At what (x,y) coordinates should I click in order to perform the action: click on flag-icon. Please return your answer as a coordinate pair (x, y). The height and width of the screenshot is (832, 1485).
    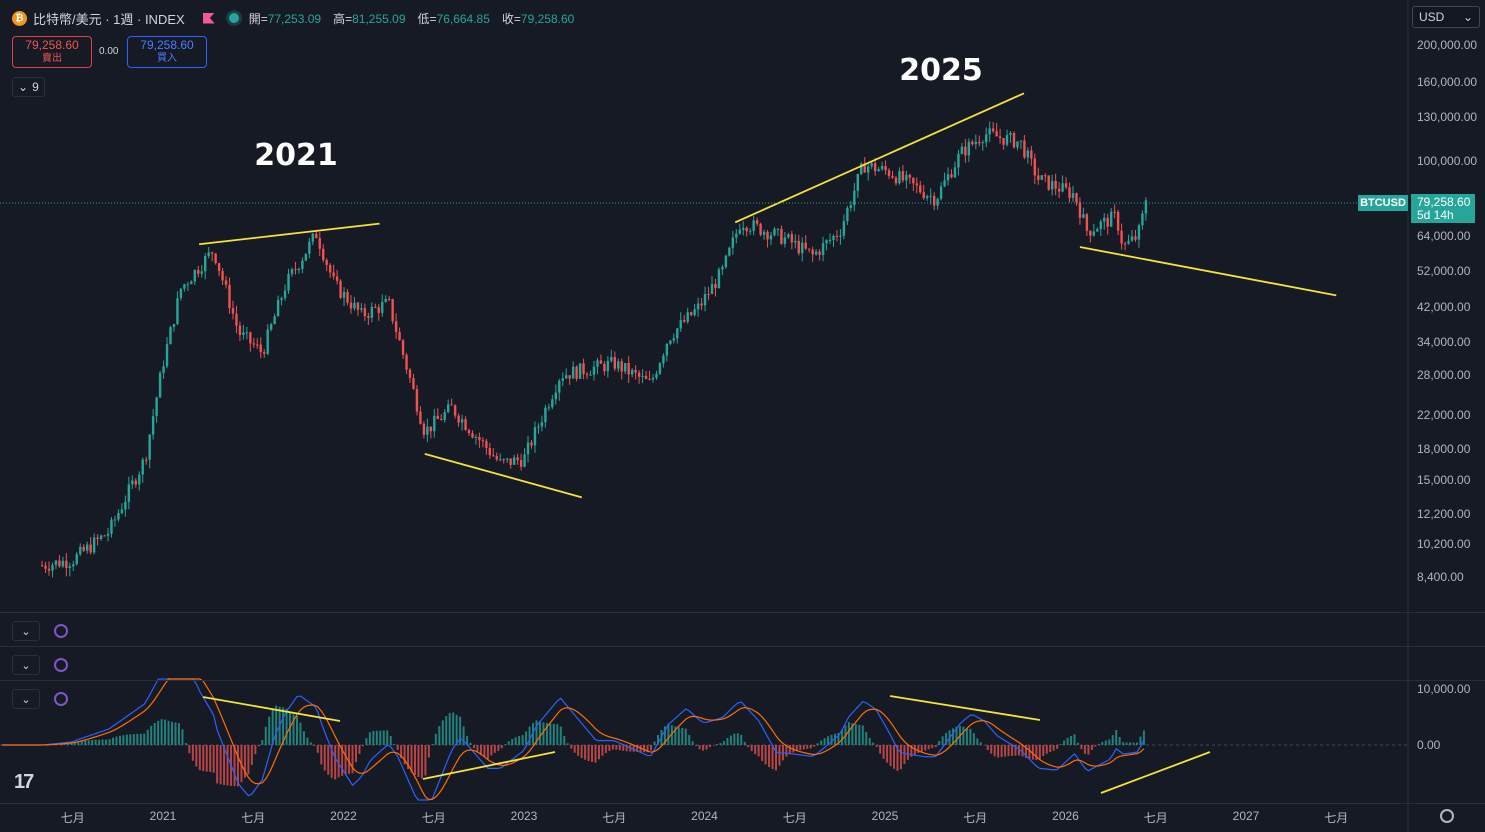
    Looking at the image, I should click on (208, 18).